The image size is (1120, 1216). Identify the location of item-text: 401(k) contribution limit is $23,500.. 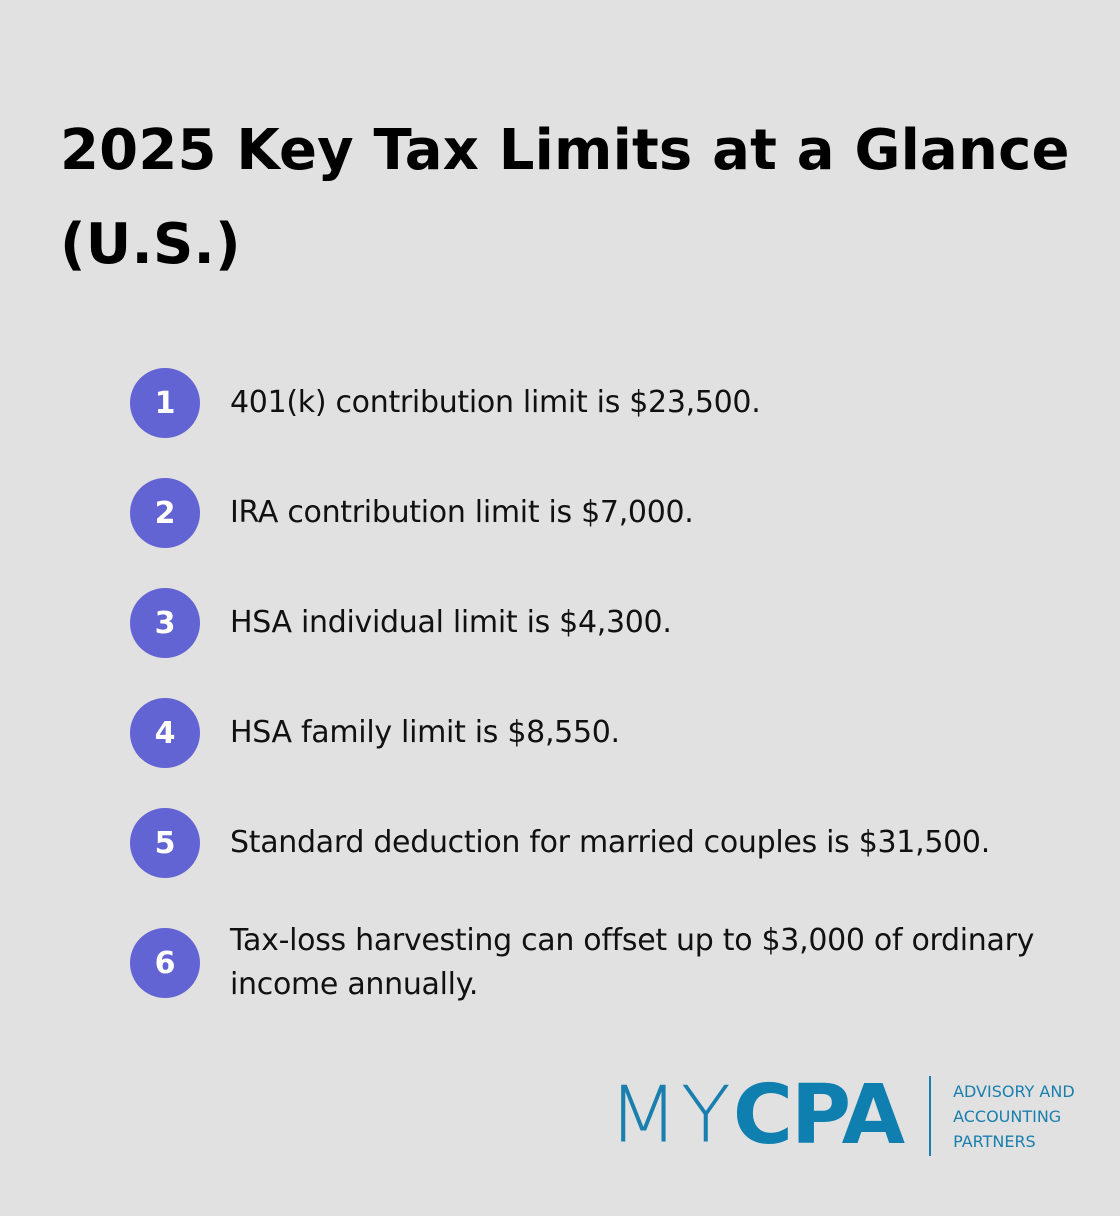
(495, 402).